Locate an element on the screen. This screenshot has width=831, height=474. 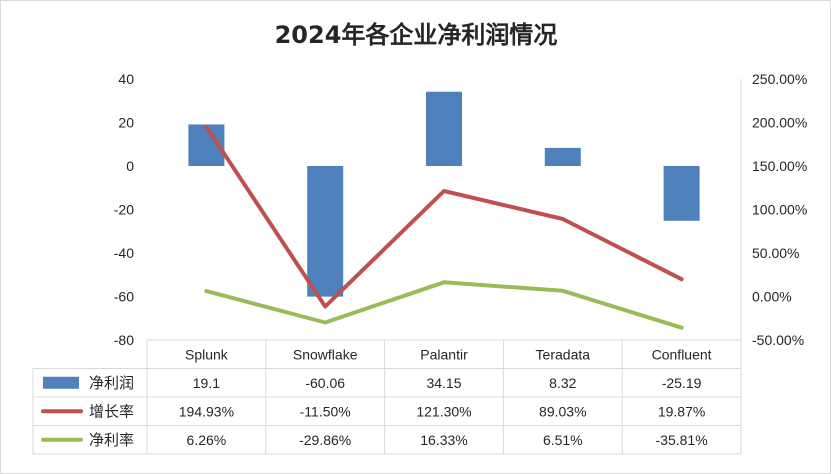
table-cell: -29.86% is located at coordinates (325, 440).